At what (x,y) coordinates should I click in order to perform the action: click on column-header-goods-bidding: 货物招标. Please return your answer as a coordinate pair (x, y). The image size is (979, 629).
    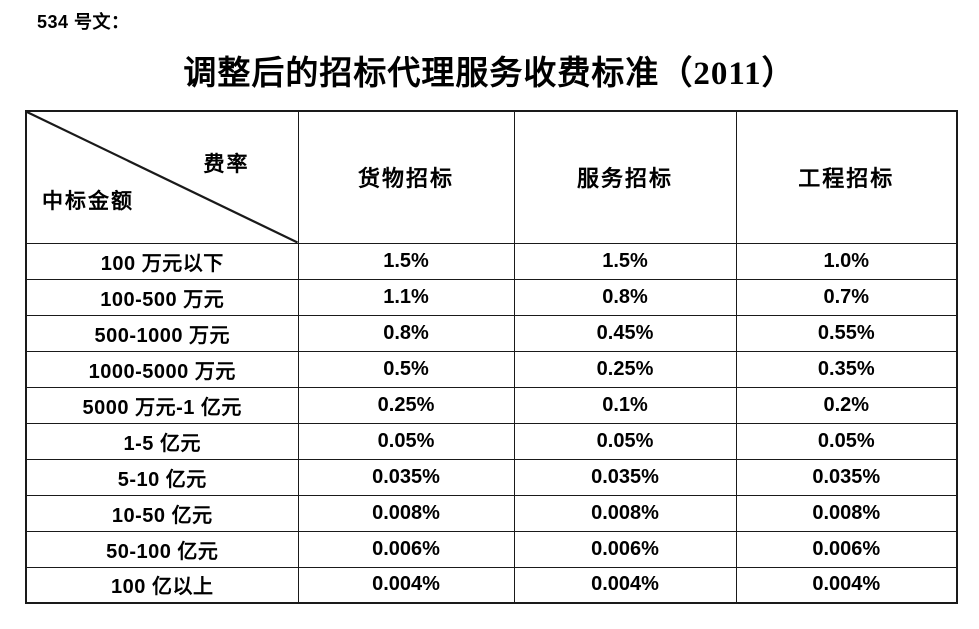
    Looking at the image, I should click on (406, 177).